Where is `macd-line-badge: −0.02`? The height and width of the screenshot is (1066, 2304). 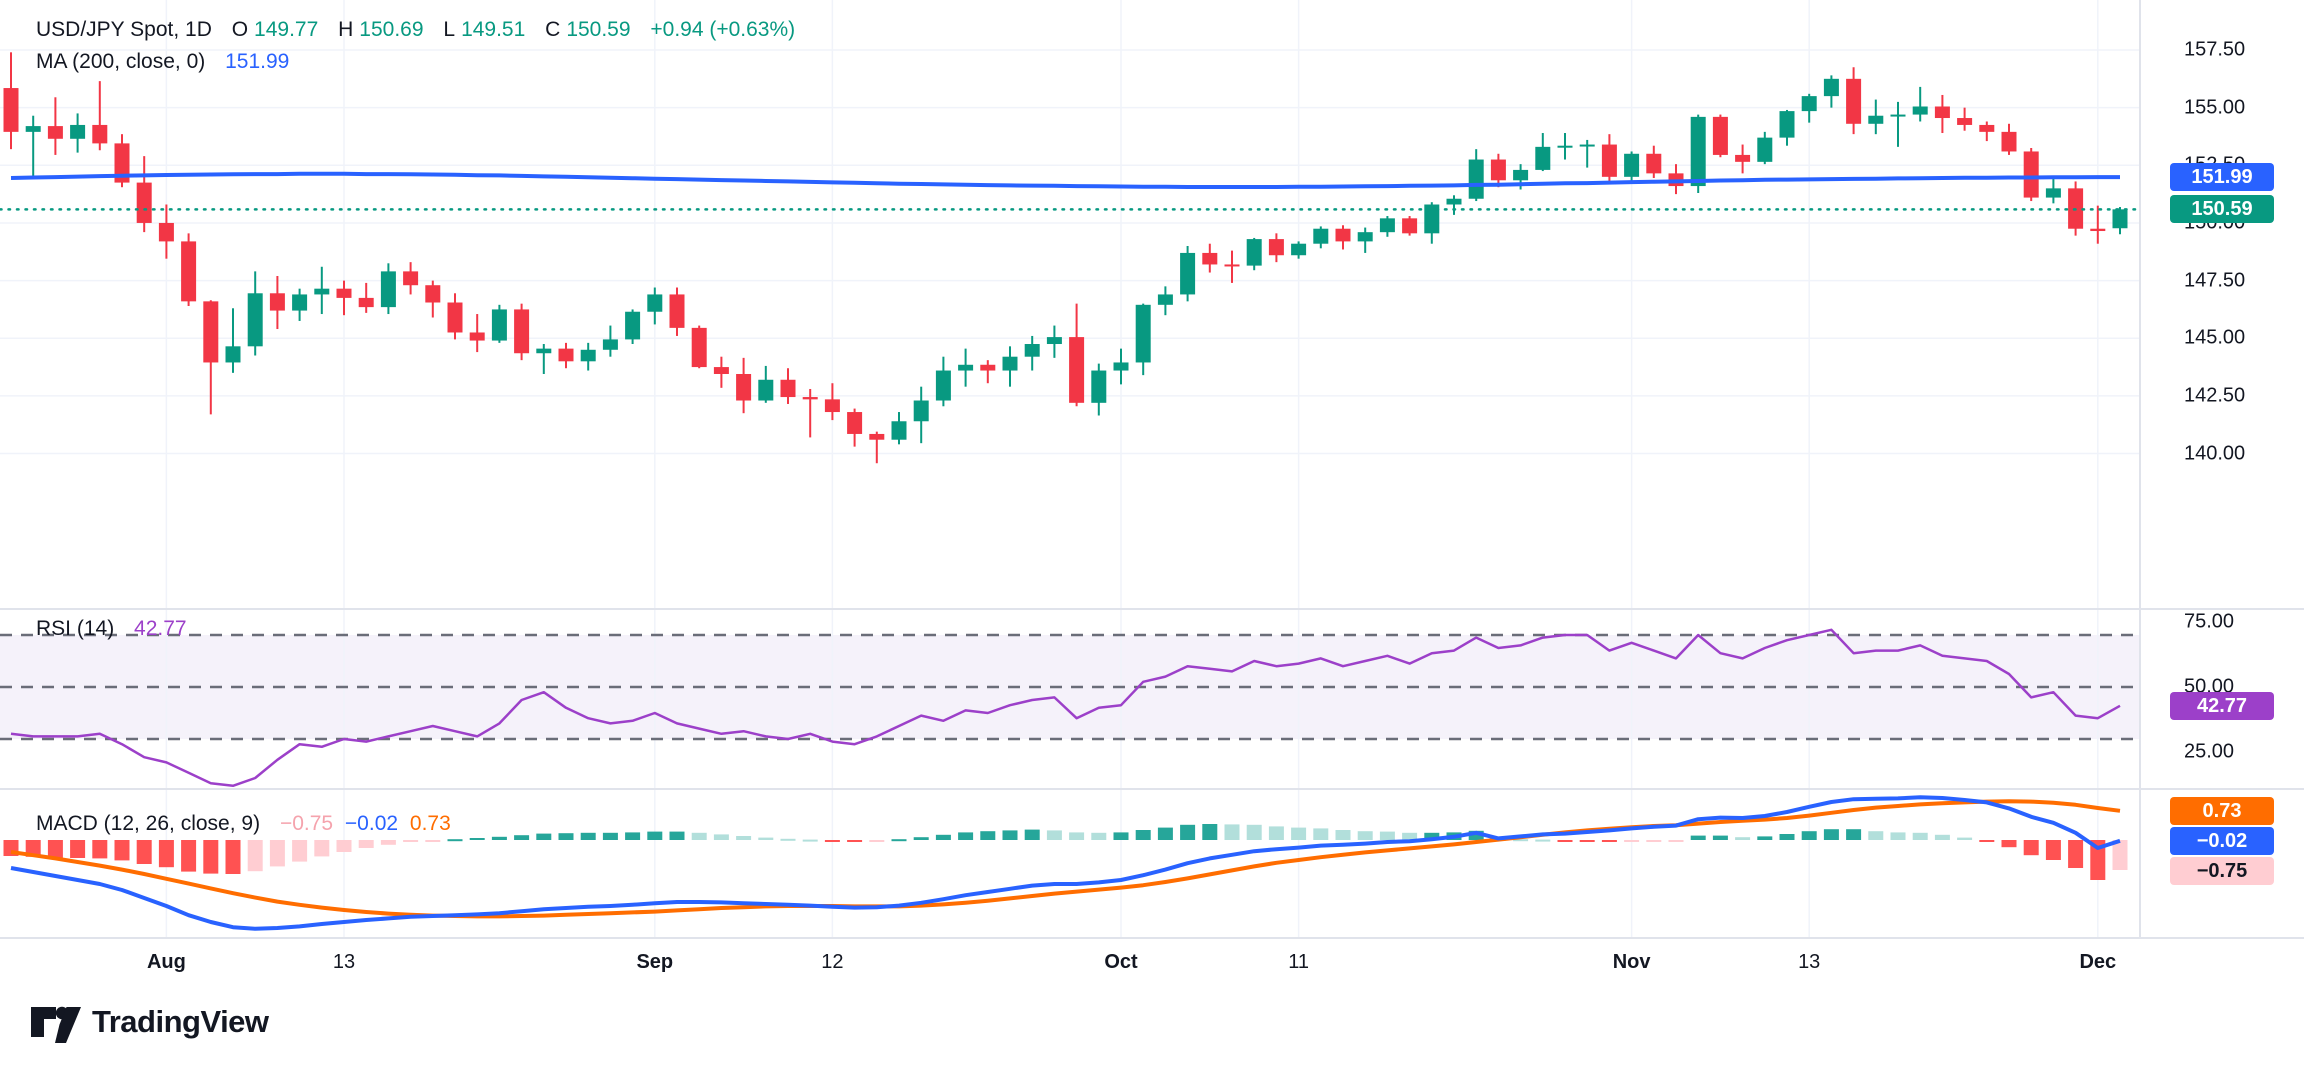 macd-line-badge: −0.02 is located at coordinates (2222, 841).